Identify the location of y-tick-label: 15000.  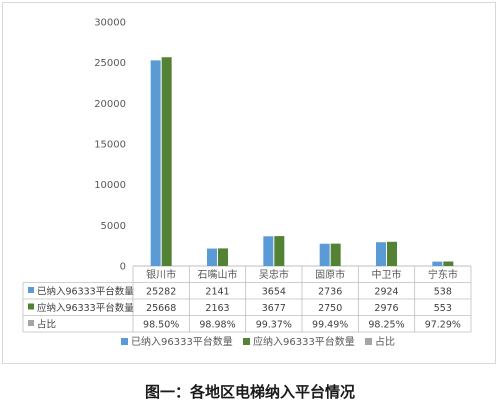
(110, 145).